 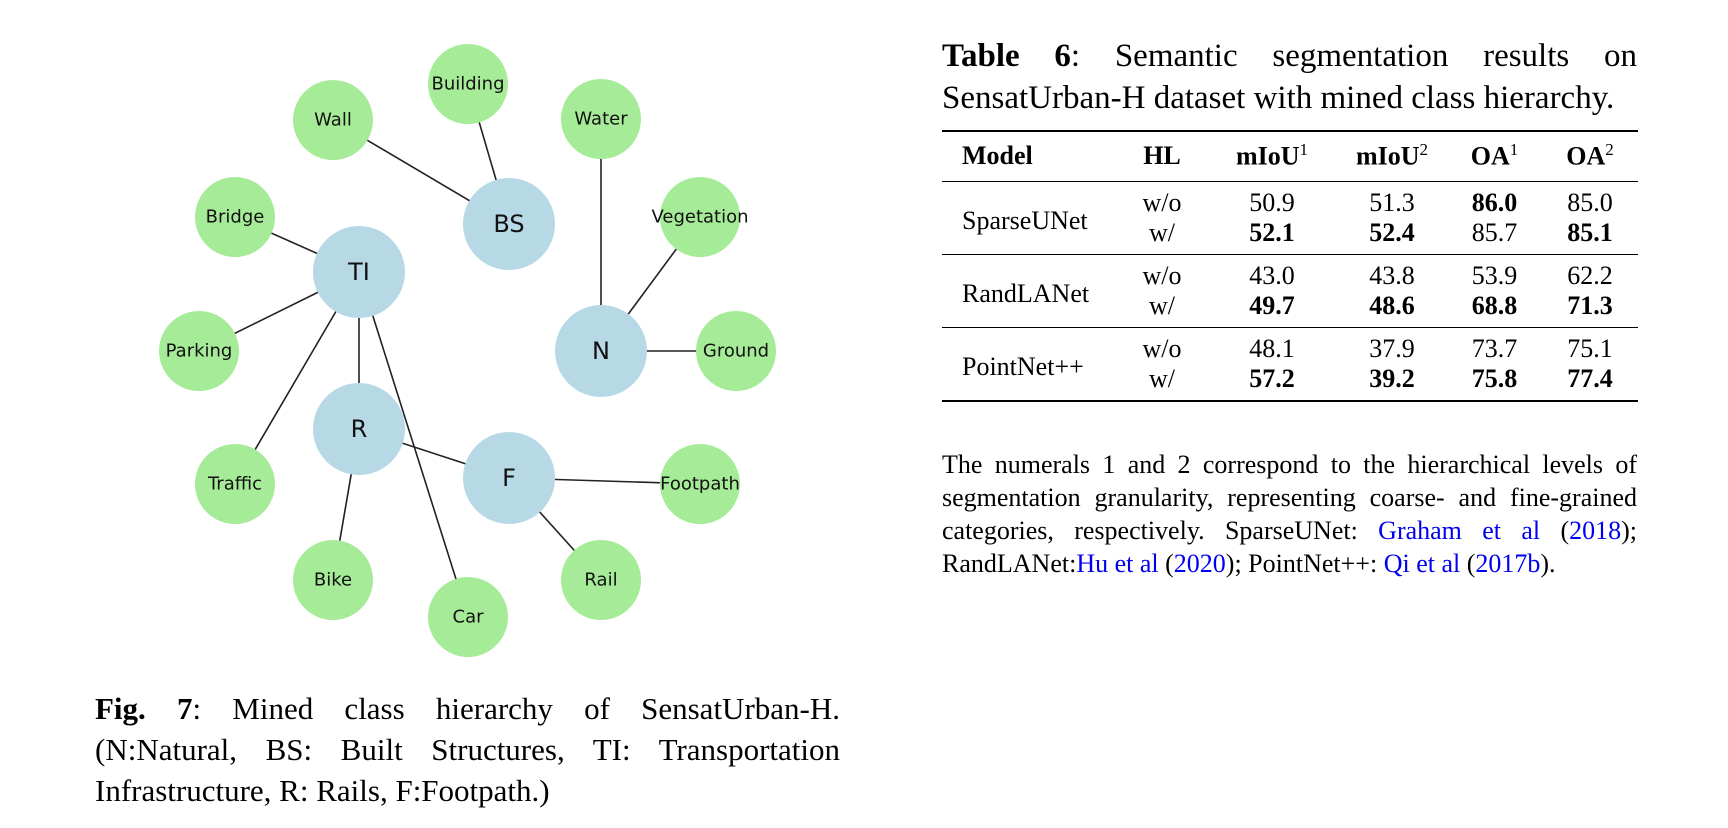 I want to click on citation-year-link: 2017b, so click(x=1508, y=563).